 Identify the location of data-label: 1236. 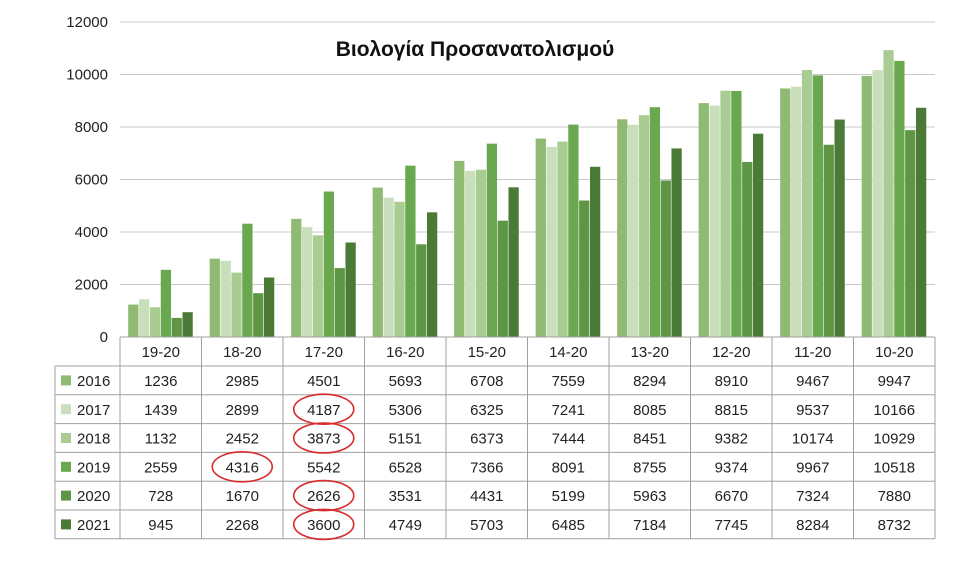
(160, 381).